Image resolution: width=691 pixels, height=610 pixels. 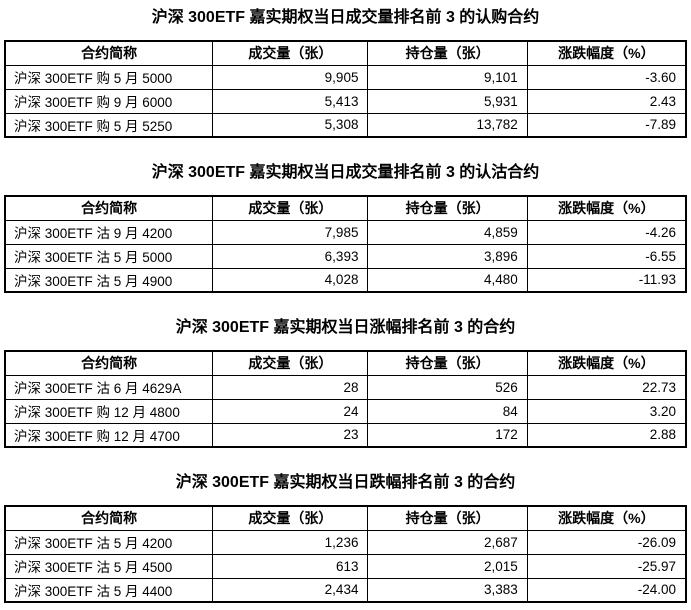 I want to click on contract-name-cell: 沪深 300ETF 沽 5 月 4500, so click(x=109, y=566).